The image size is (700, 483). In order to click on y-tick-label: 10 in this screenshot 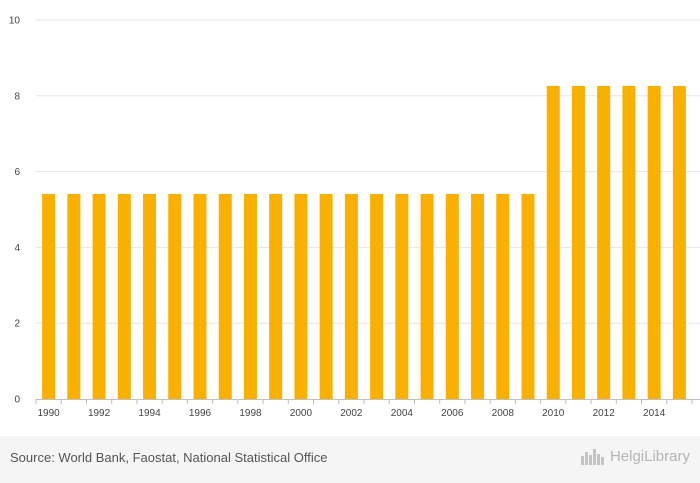, I will do `click(15, 21)`.